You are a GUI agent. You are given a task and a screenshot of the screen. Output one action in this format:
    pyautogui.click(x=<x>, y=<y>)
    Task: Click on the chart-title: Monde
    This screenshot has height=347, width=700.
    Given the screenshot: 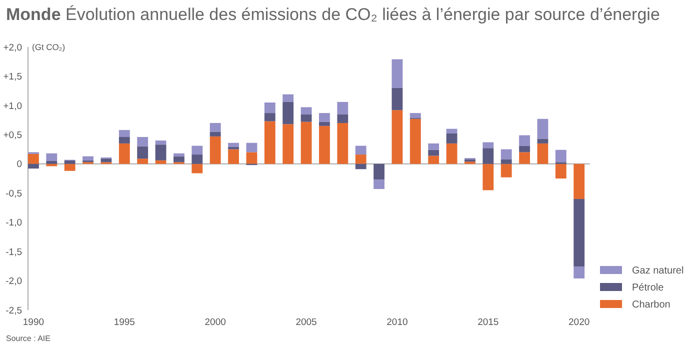 What is the action you would take?
    pyautogui.click(x=33, y=14)
    